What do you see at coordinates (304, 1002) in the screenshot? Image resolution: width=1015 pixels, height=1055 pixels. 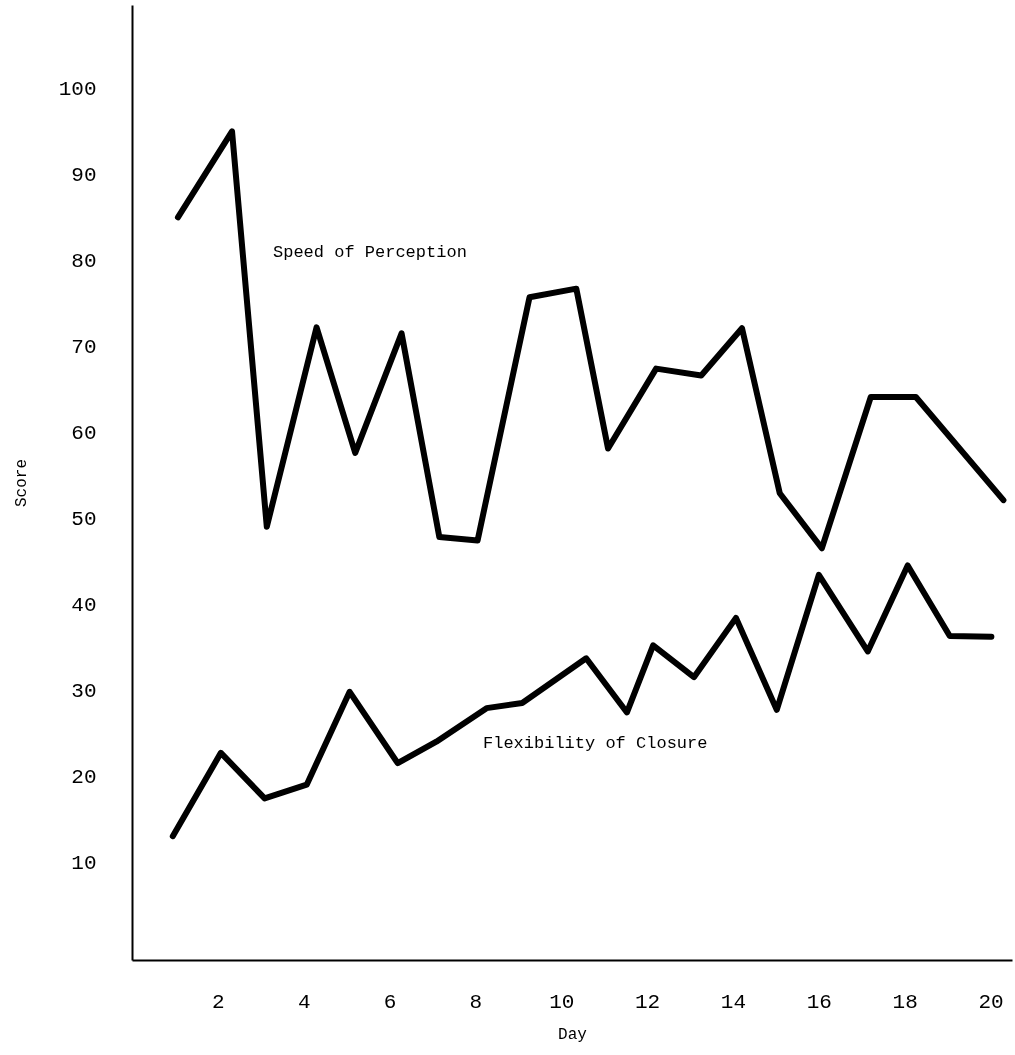 I see `x-tick-label: 4` at bounding box center [304, 1002].